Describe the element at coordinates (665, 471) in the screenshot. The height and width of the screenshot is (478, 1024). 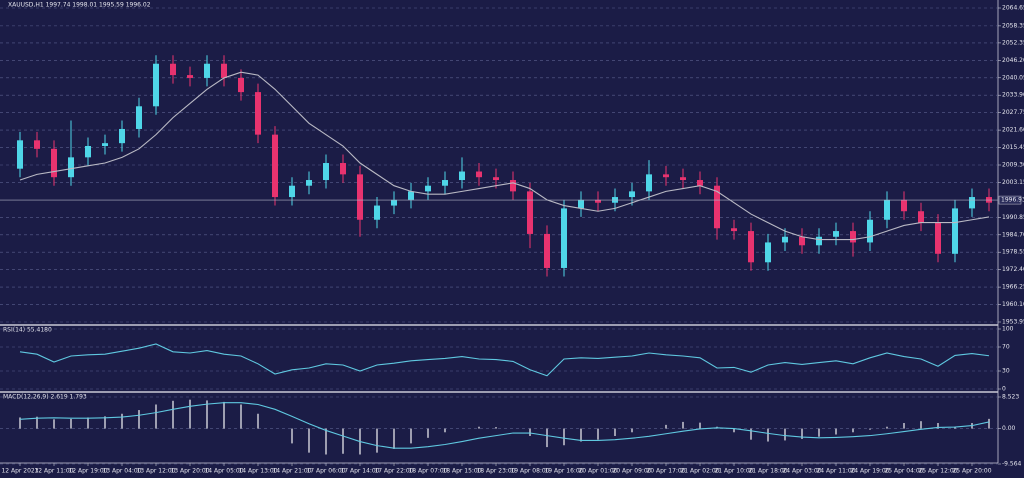
I see `x-tick-label: 20 Apr 17:00` at that location.